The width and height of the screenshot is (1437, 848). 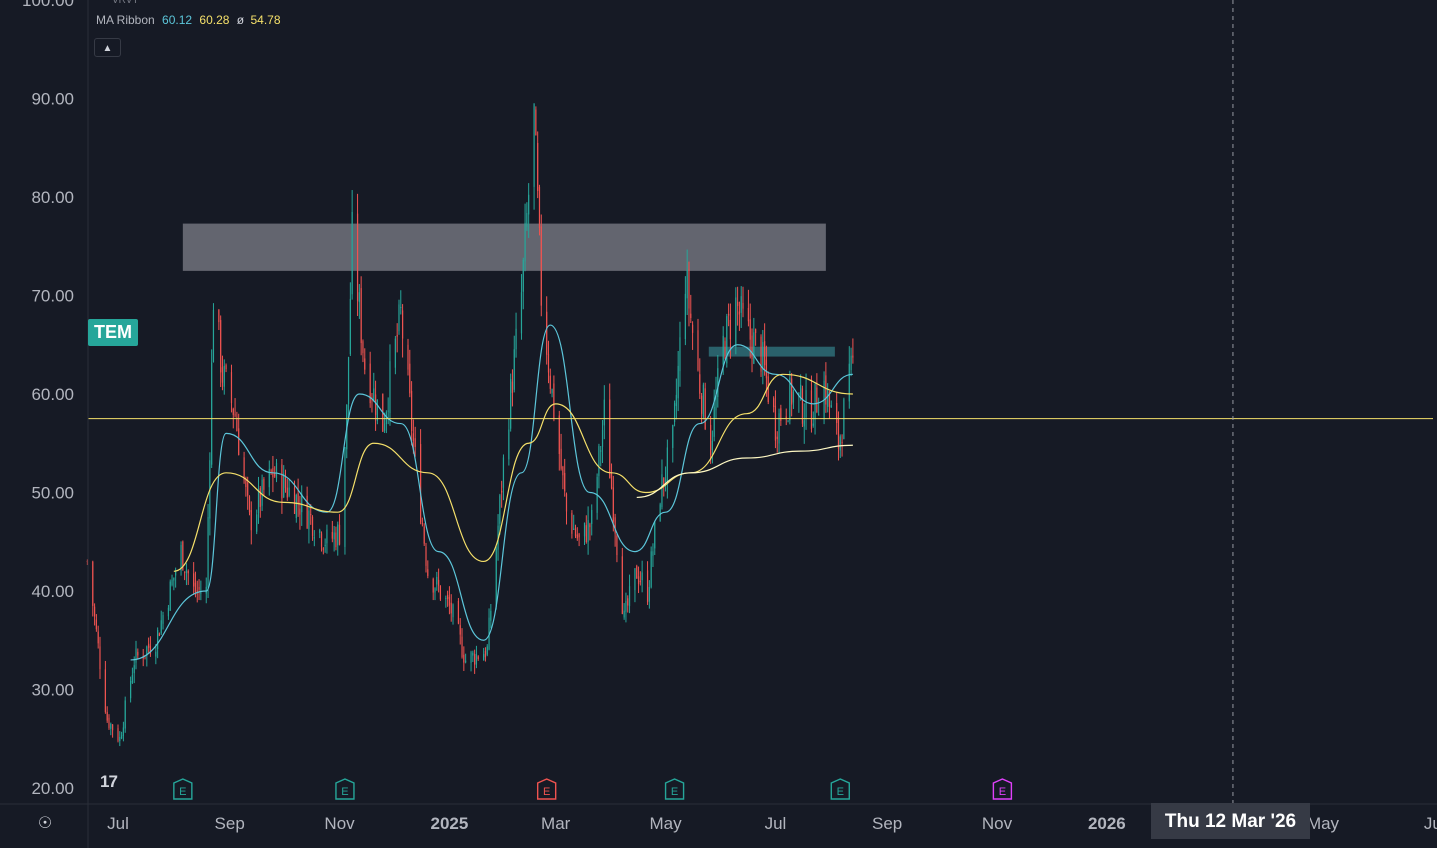 I want to click on ma-ribbon-name: MA Ribbon, so click(x=125, y=20).